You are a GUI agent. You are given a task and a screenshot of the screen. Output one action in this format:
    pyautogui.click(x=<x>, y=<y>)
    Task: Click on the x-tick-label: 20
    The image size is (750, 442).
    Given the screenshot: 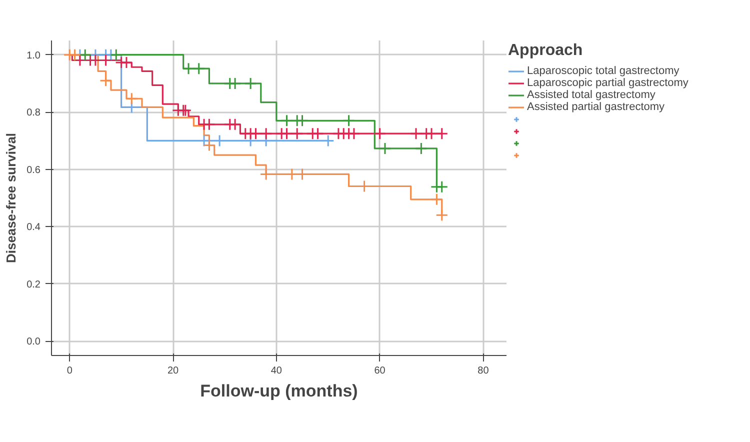 What is the action you would take?
    pyautogui.click(x=173, y=371)
    